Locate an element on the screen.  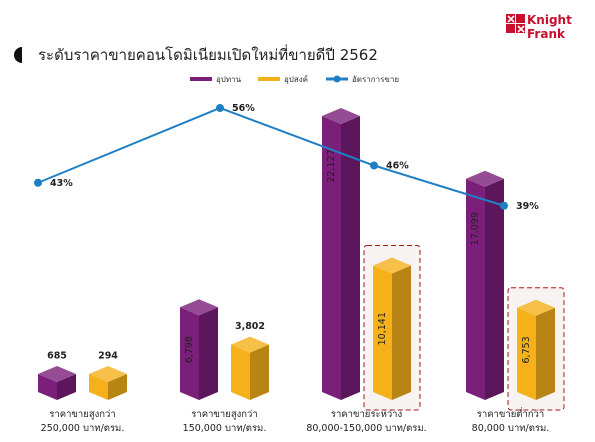
rate-label-3: 39% is located at coordinates (527, 206).